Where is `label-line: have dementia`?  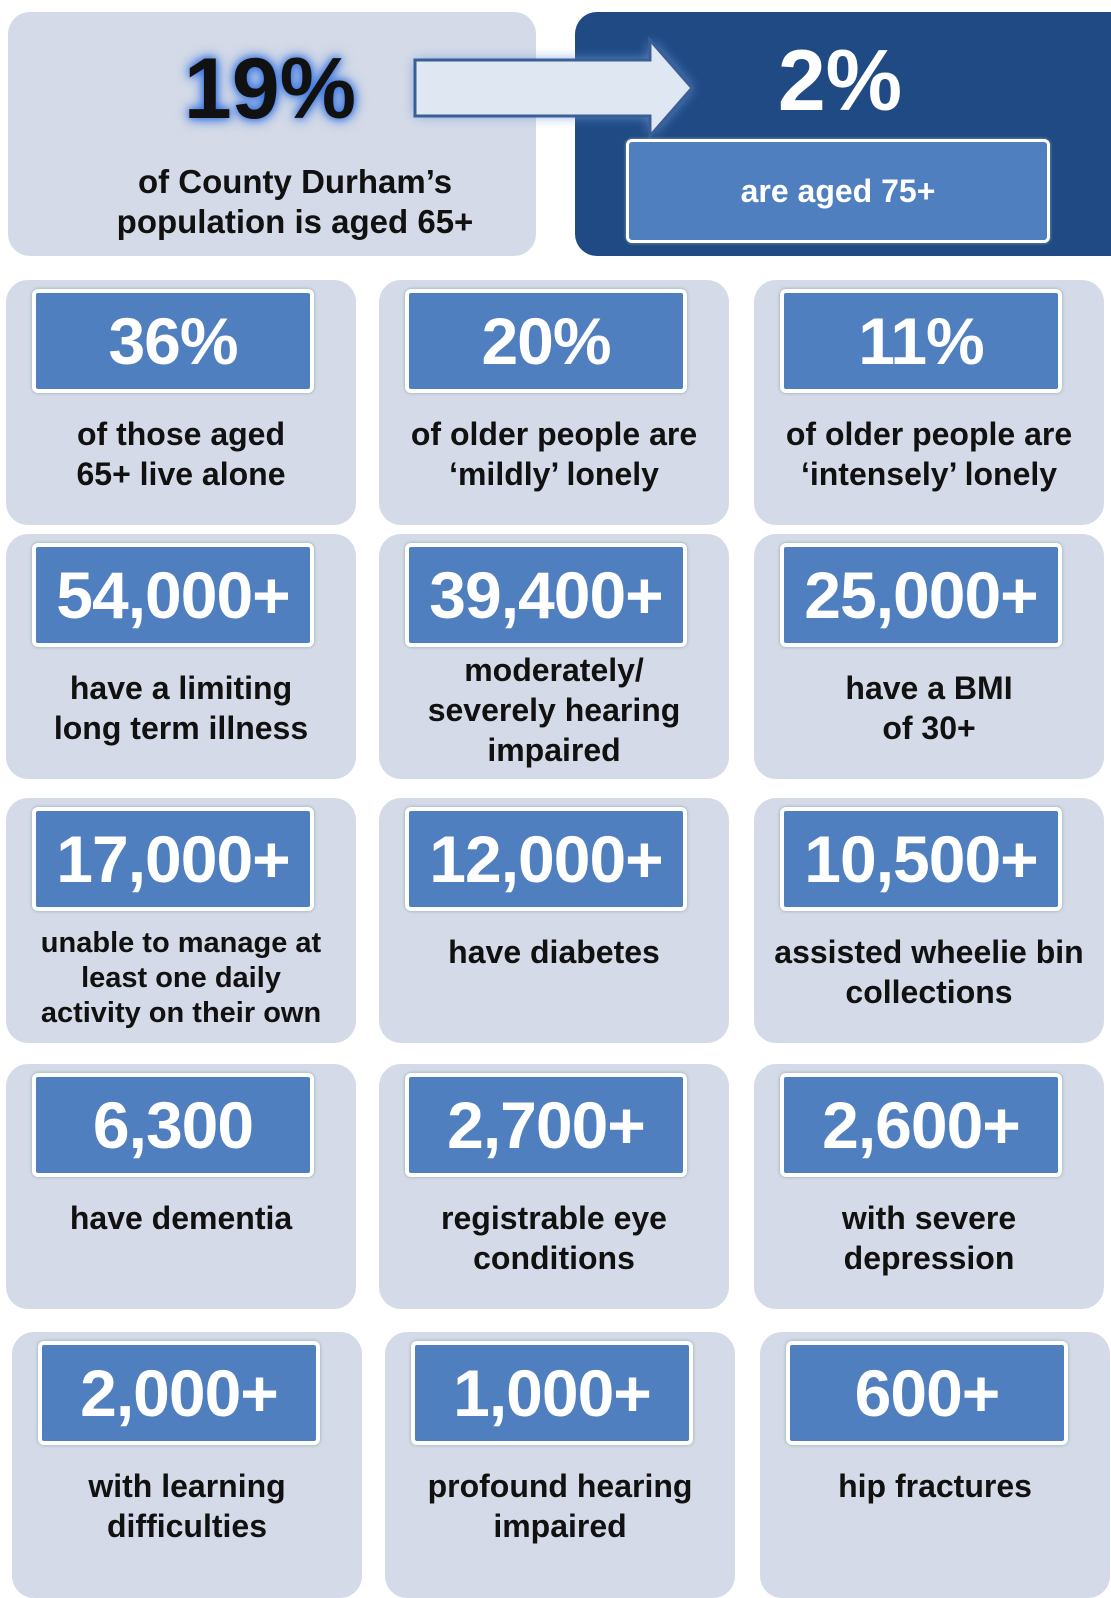 label-line: have dementia is located at coordinates (181, 1218).